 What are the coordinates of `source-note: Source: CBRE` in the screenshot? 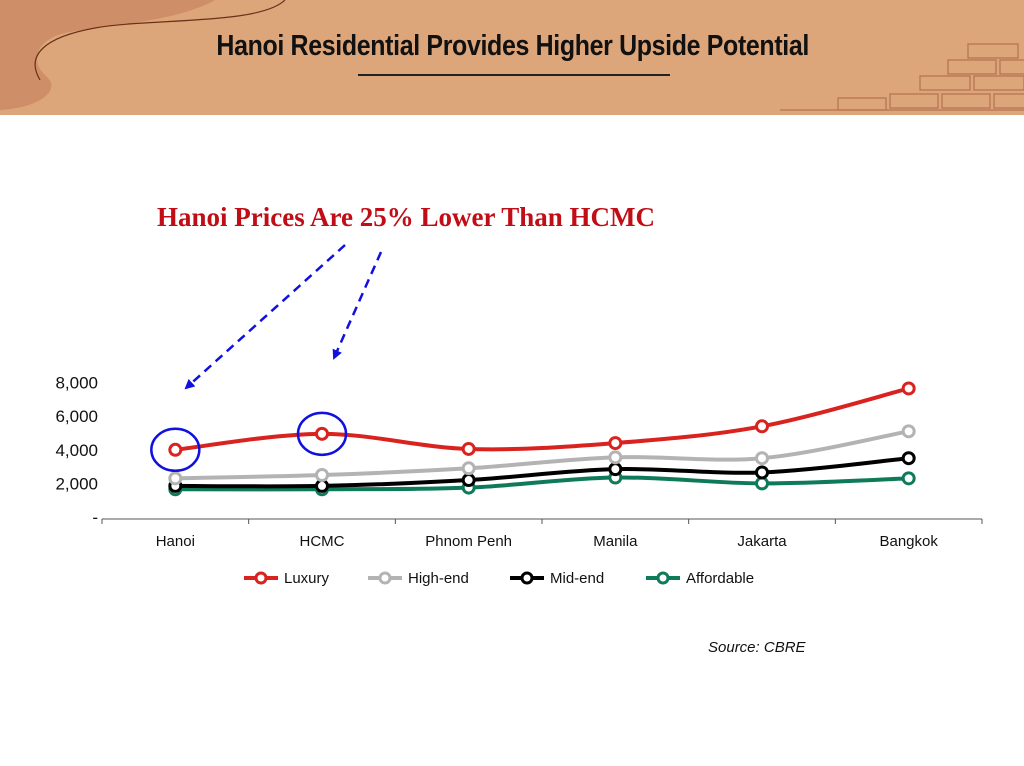 It's located at (757, 647).